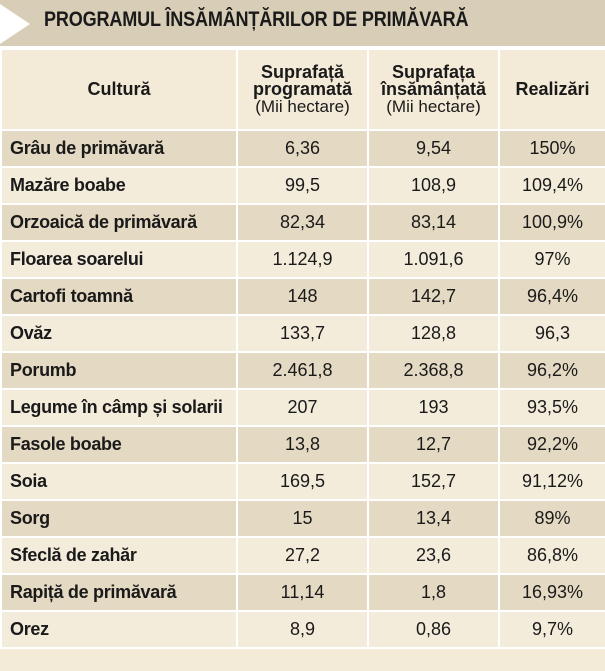 Image resolution: width=605 pixels, height=671 pixels. Describe the element at coordinates (551, 222) in the screenshot. I see `cell-achievement: 100,9%` at that location.